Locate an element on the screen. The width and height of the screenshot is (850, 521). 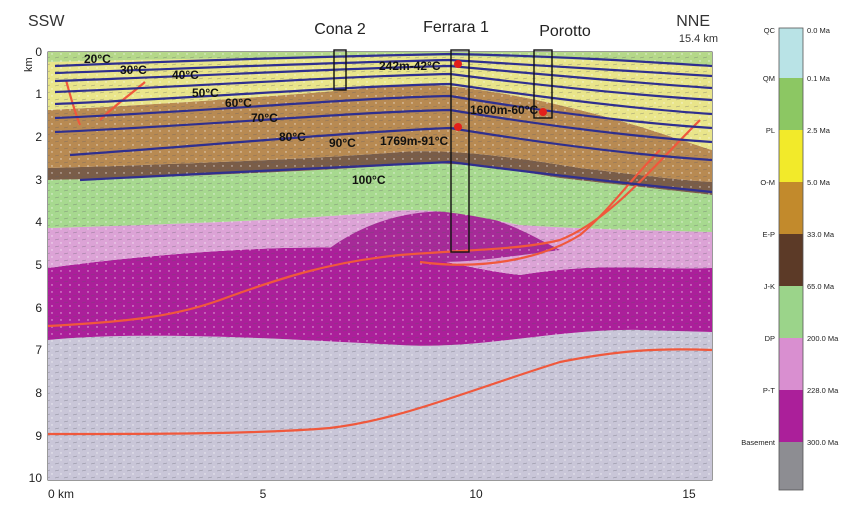
legend-unit-qc is located at coordinates (791, 53).